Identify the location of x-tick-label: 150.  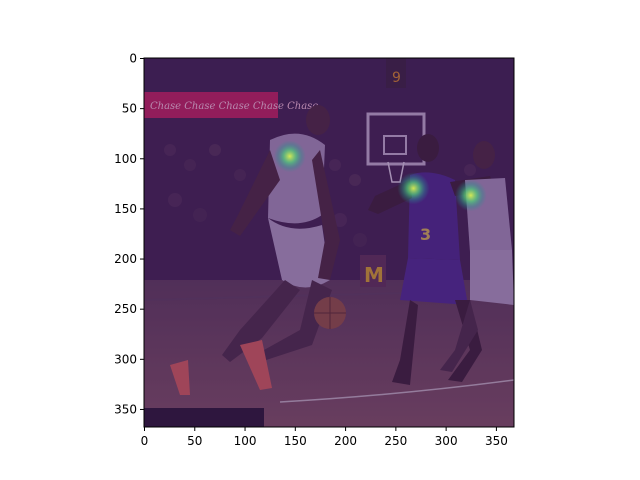
(295, 441).